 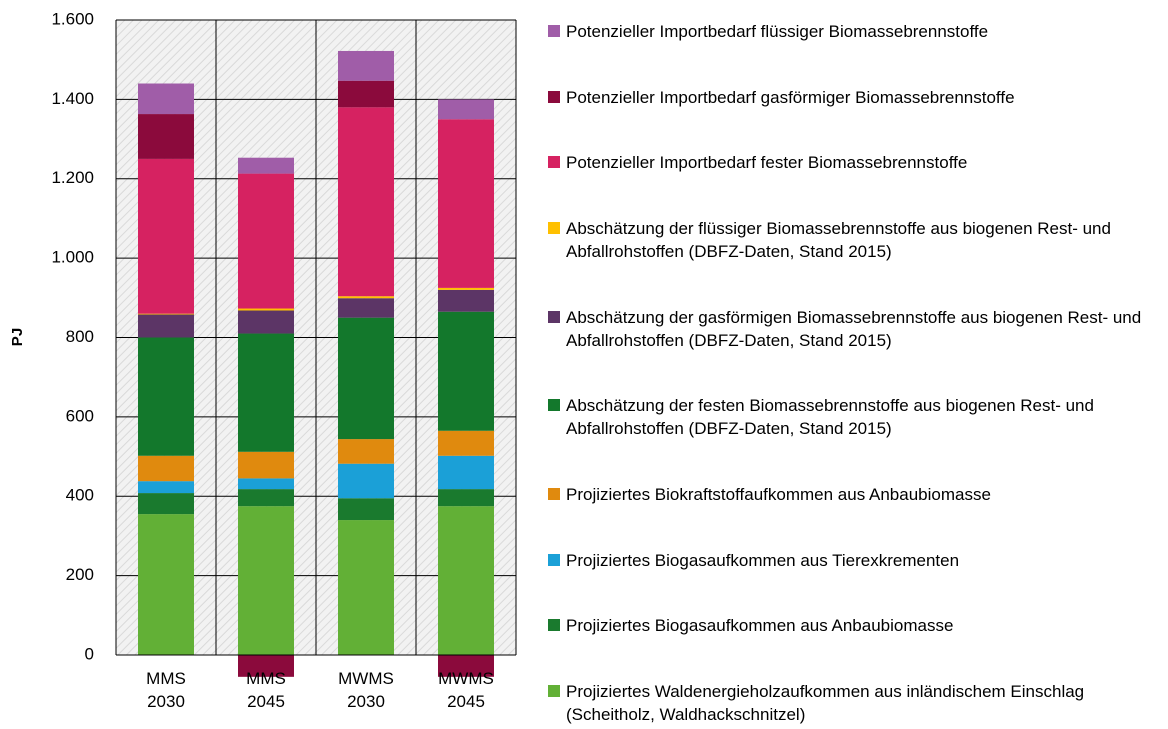 I want to click on y-tick-label: 1.000, so click(x=72, y=257).